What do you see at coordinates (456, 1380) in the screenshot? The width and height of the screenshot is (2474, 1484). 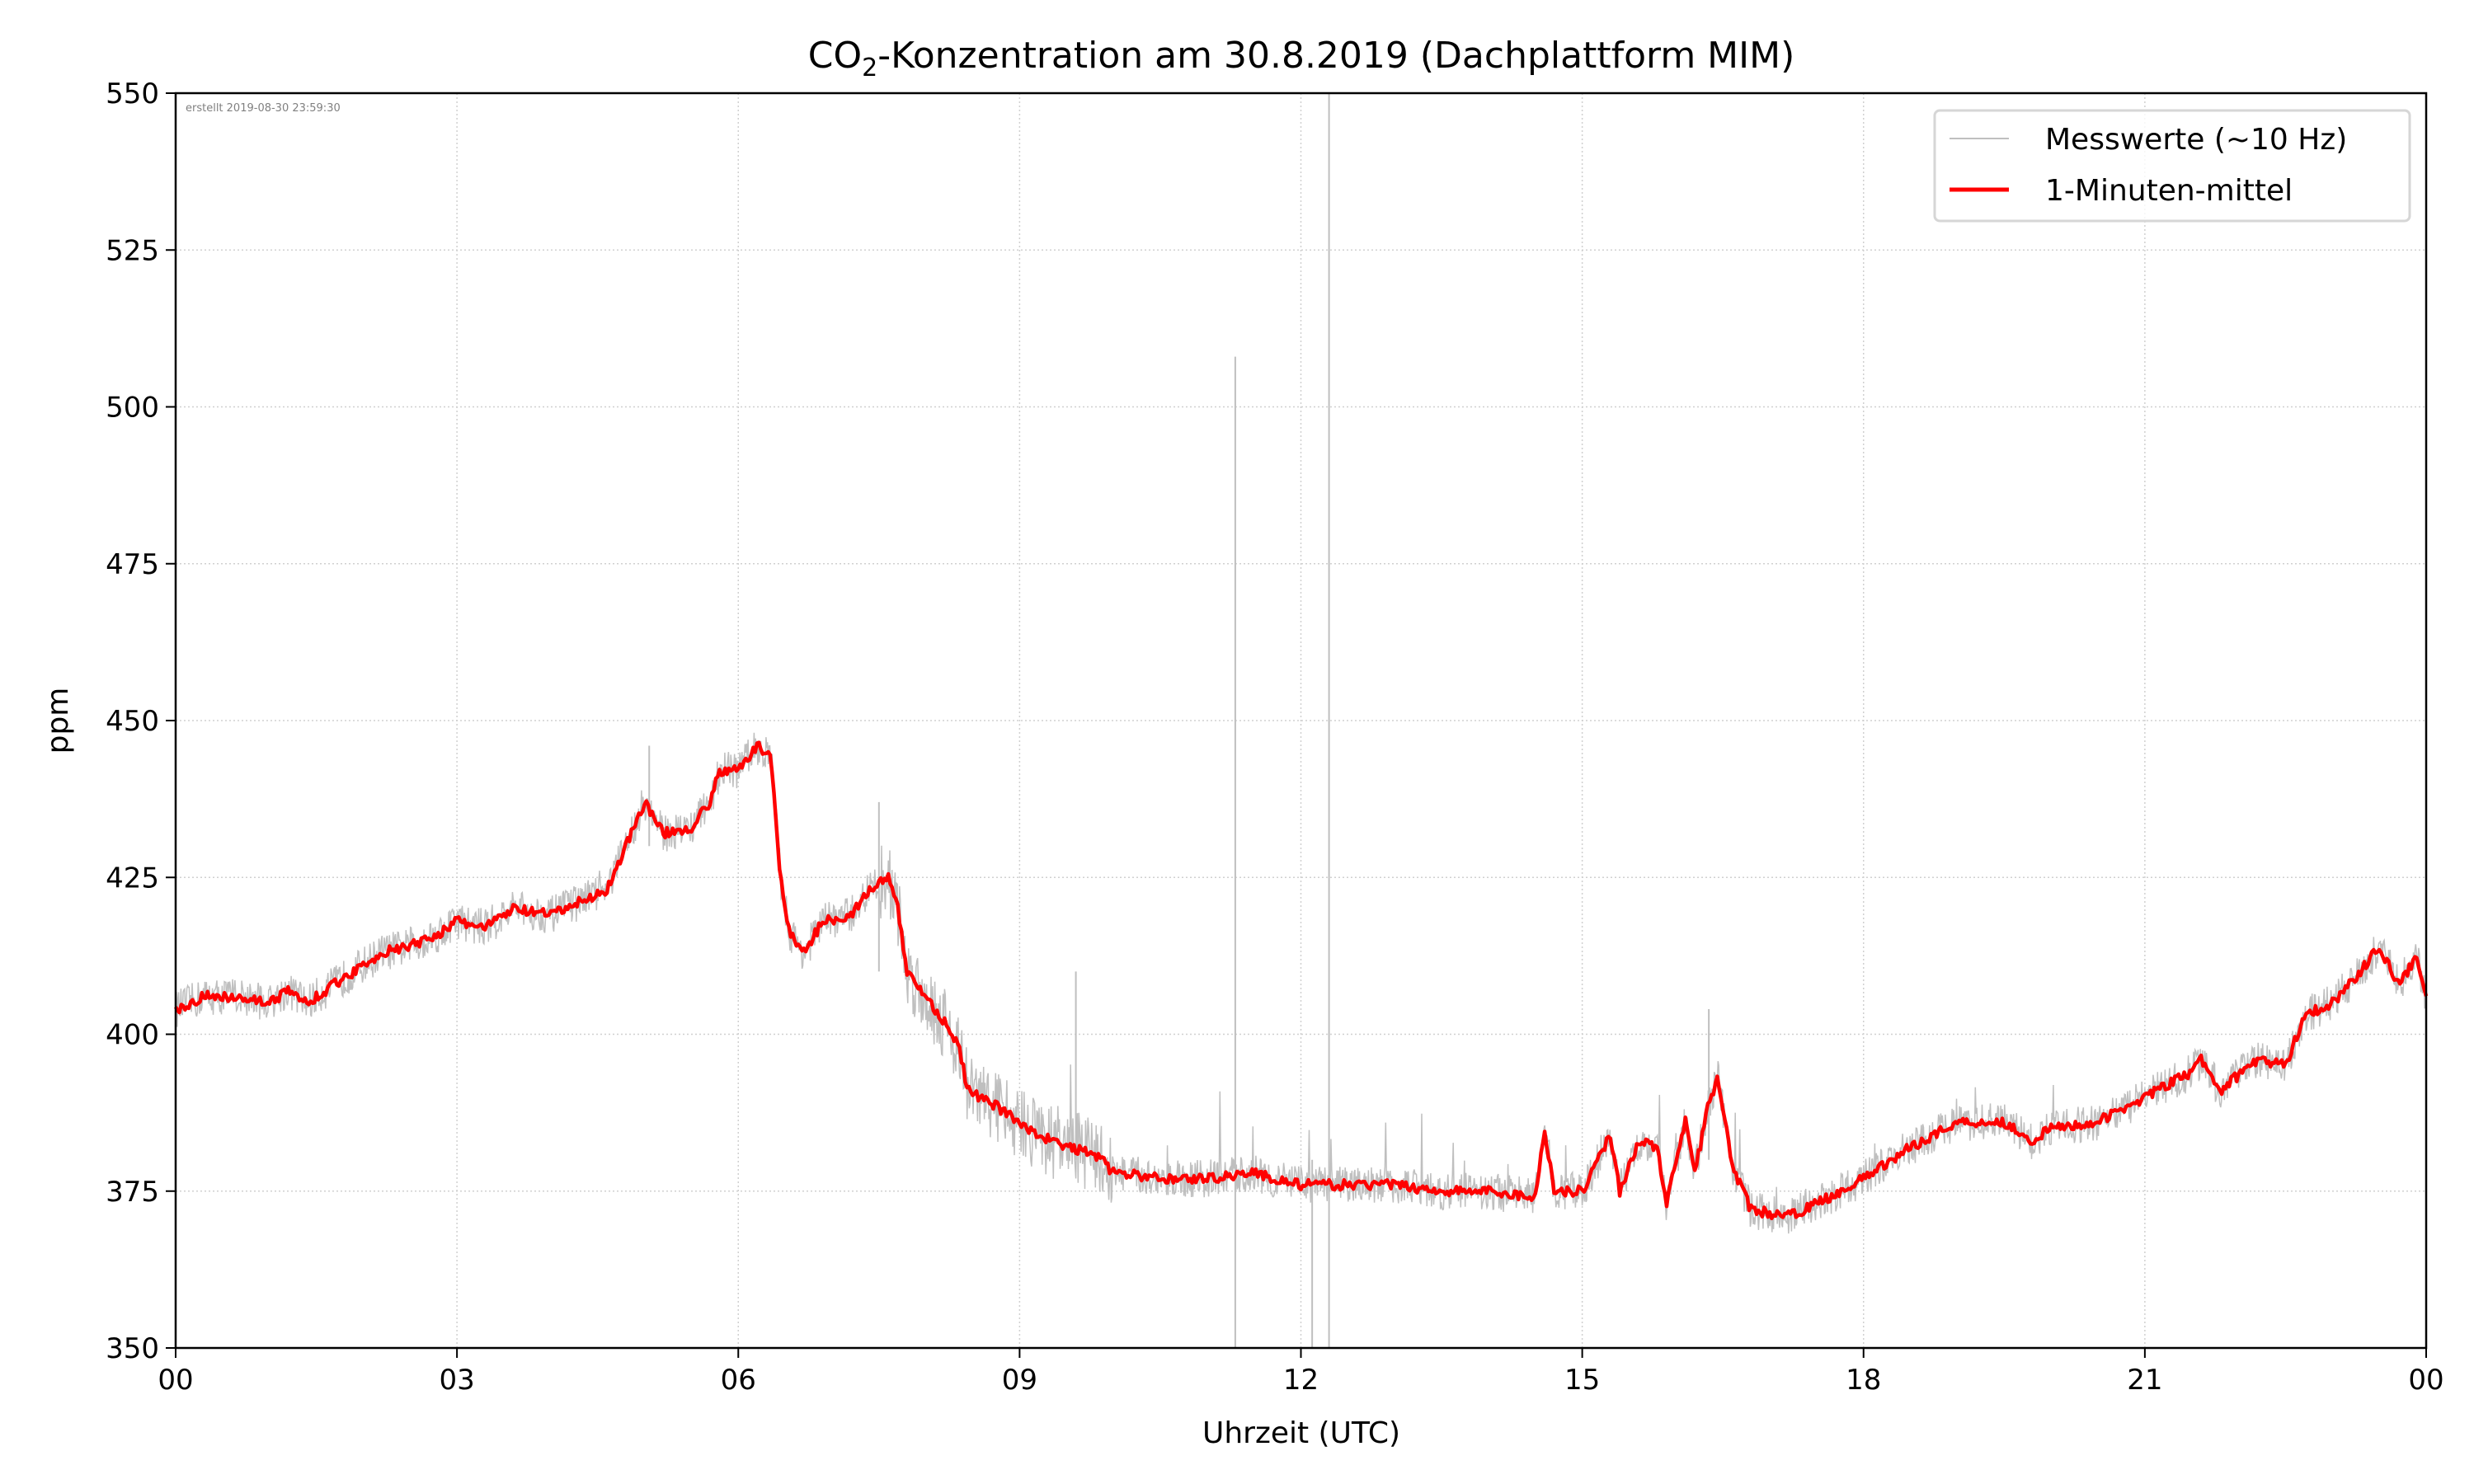 I see `x-tick-label: 03` at bounding box center [456, 1380].